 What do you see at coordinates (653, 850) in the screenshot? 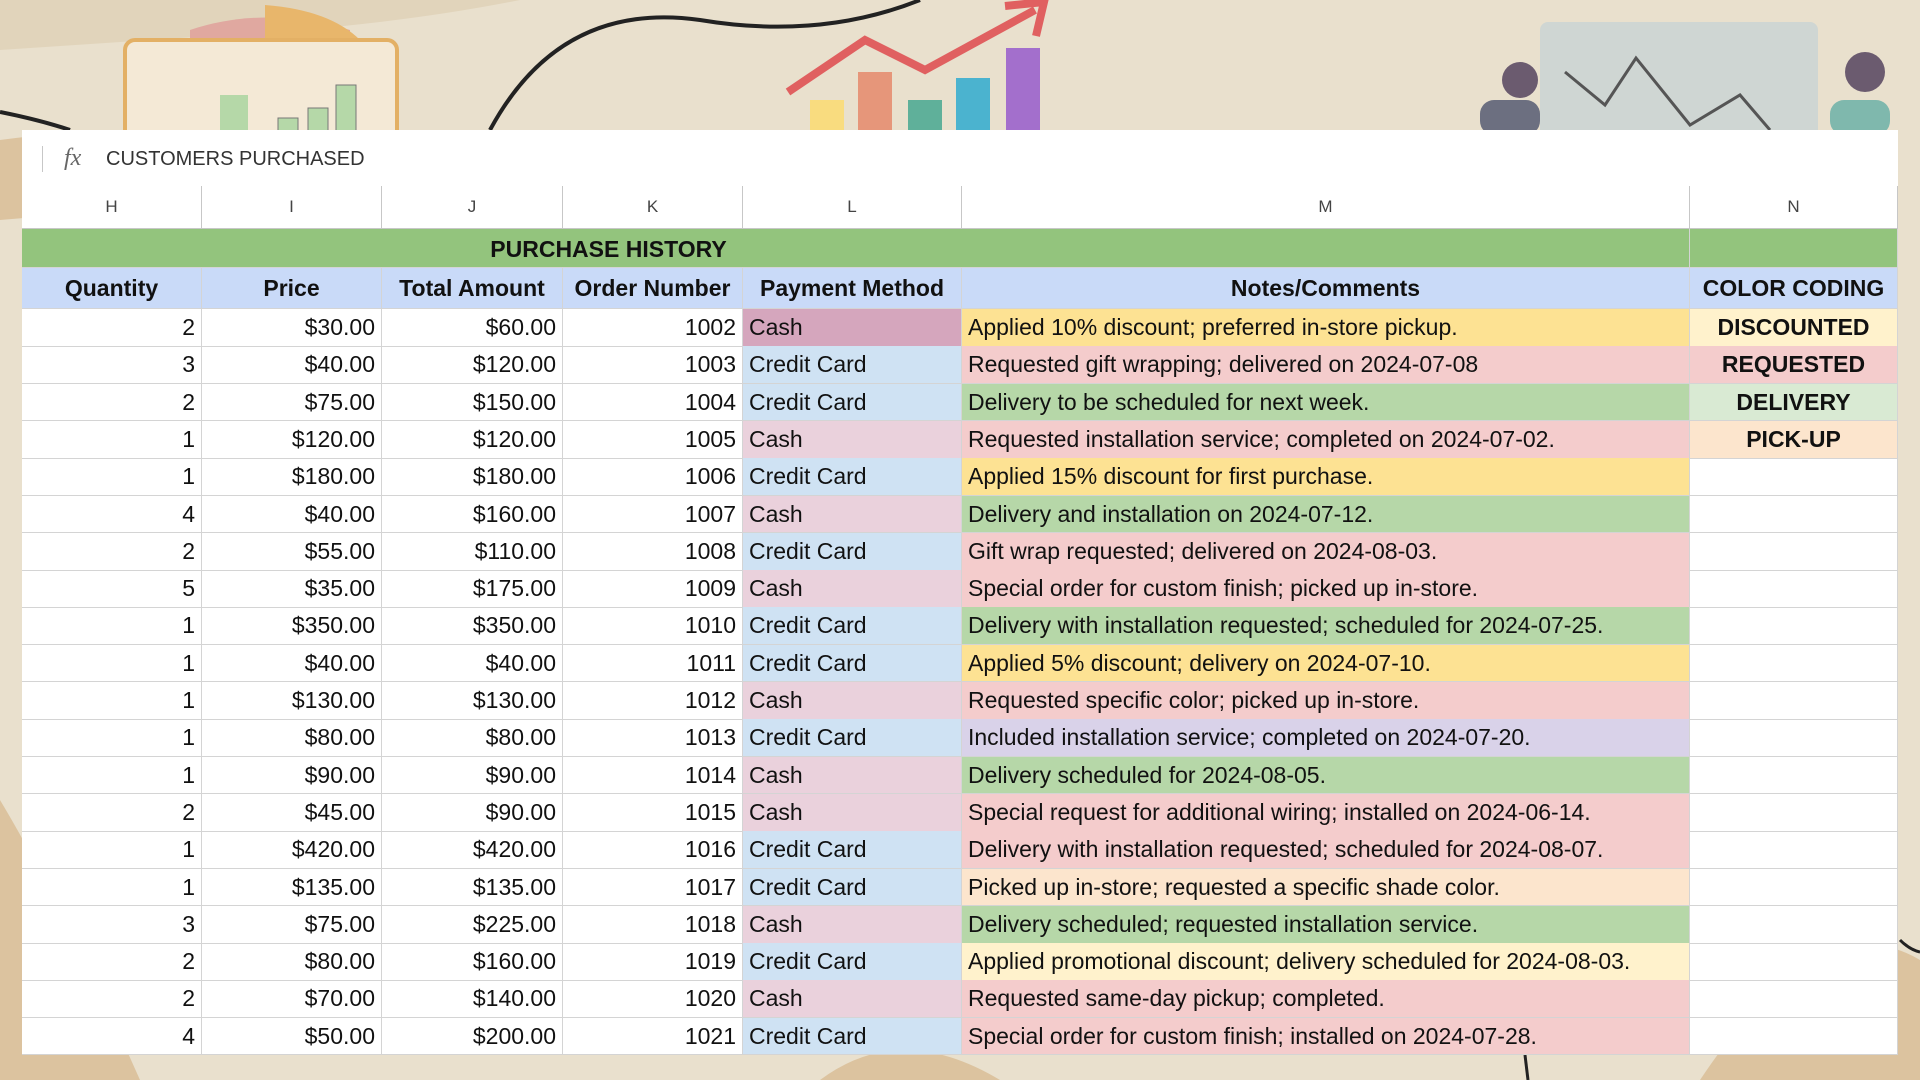
I see `number-cell: 1016` at bounding box center [653, 850].